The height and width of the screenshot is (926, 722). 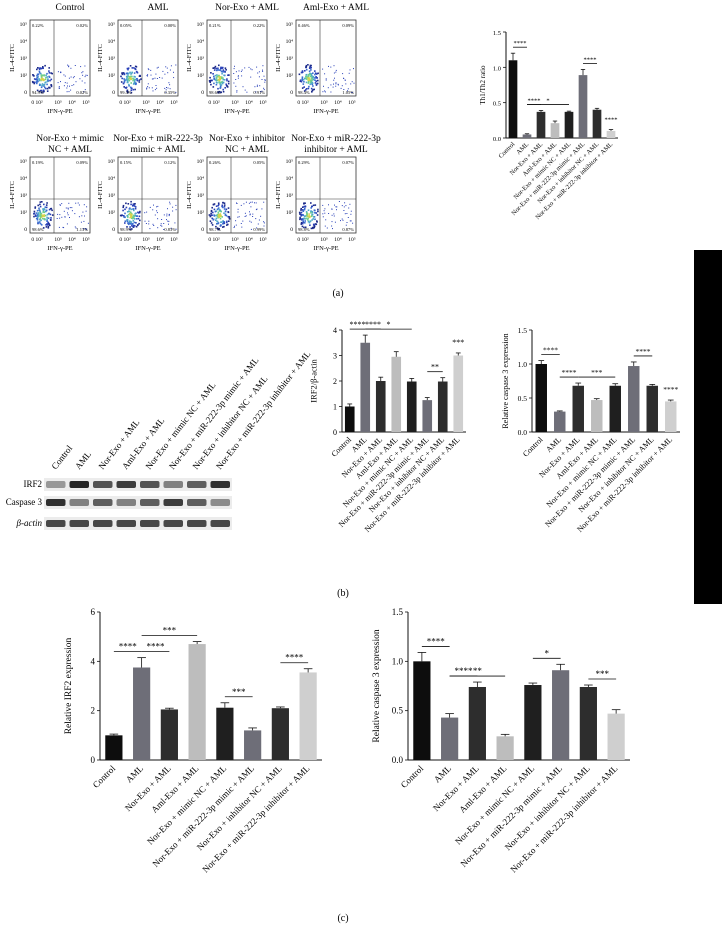 What do you see at coordinates (483, 85) in the screenshot?
I see `y-axis-label: Th1/Th2 ratio` at bounding box center [483, 85].